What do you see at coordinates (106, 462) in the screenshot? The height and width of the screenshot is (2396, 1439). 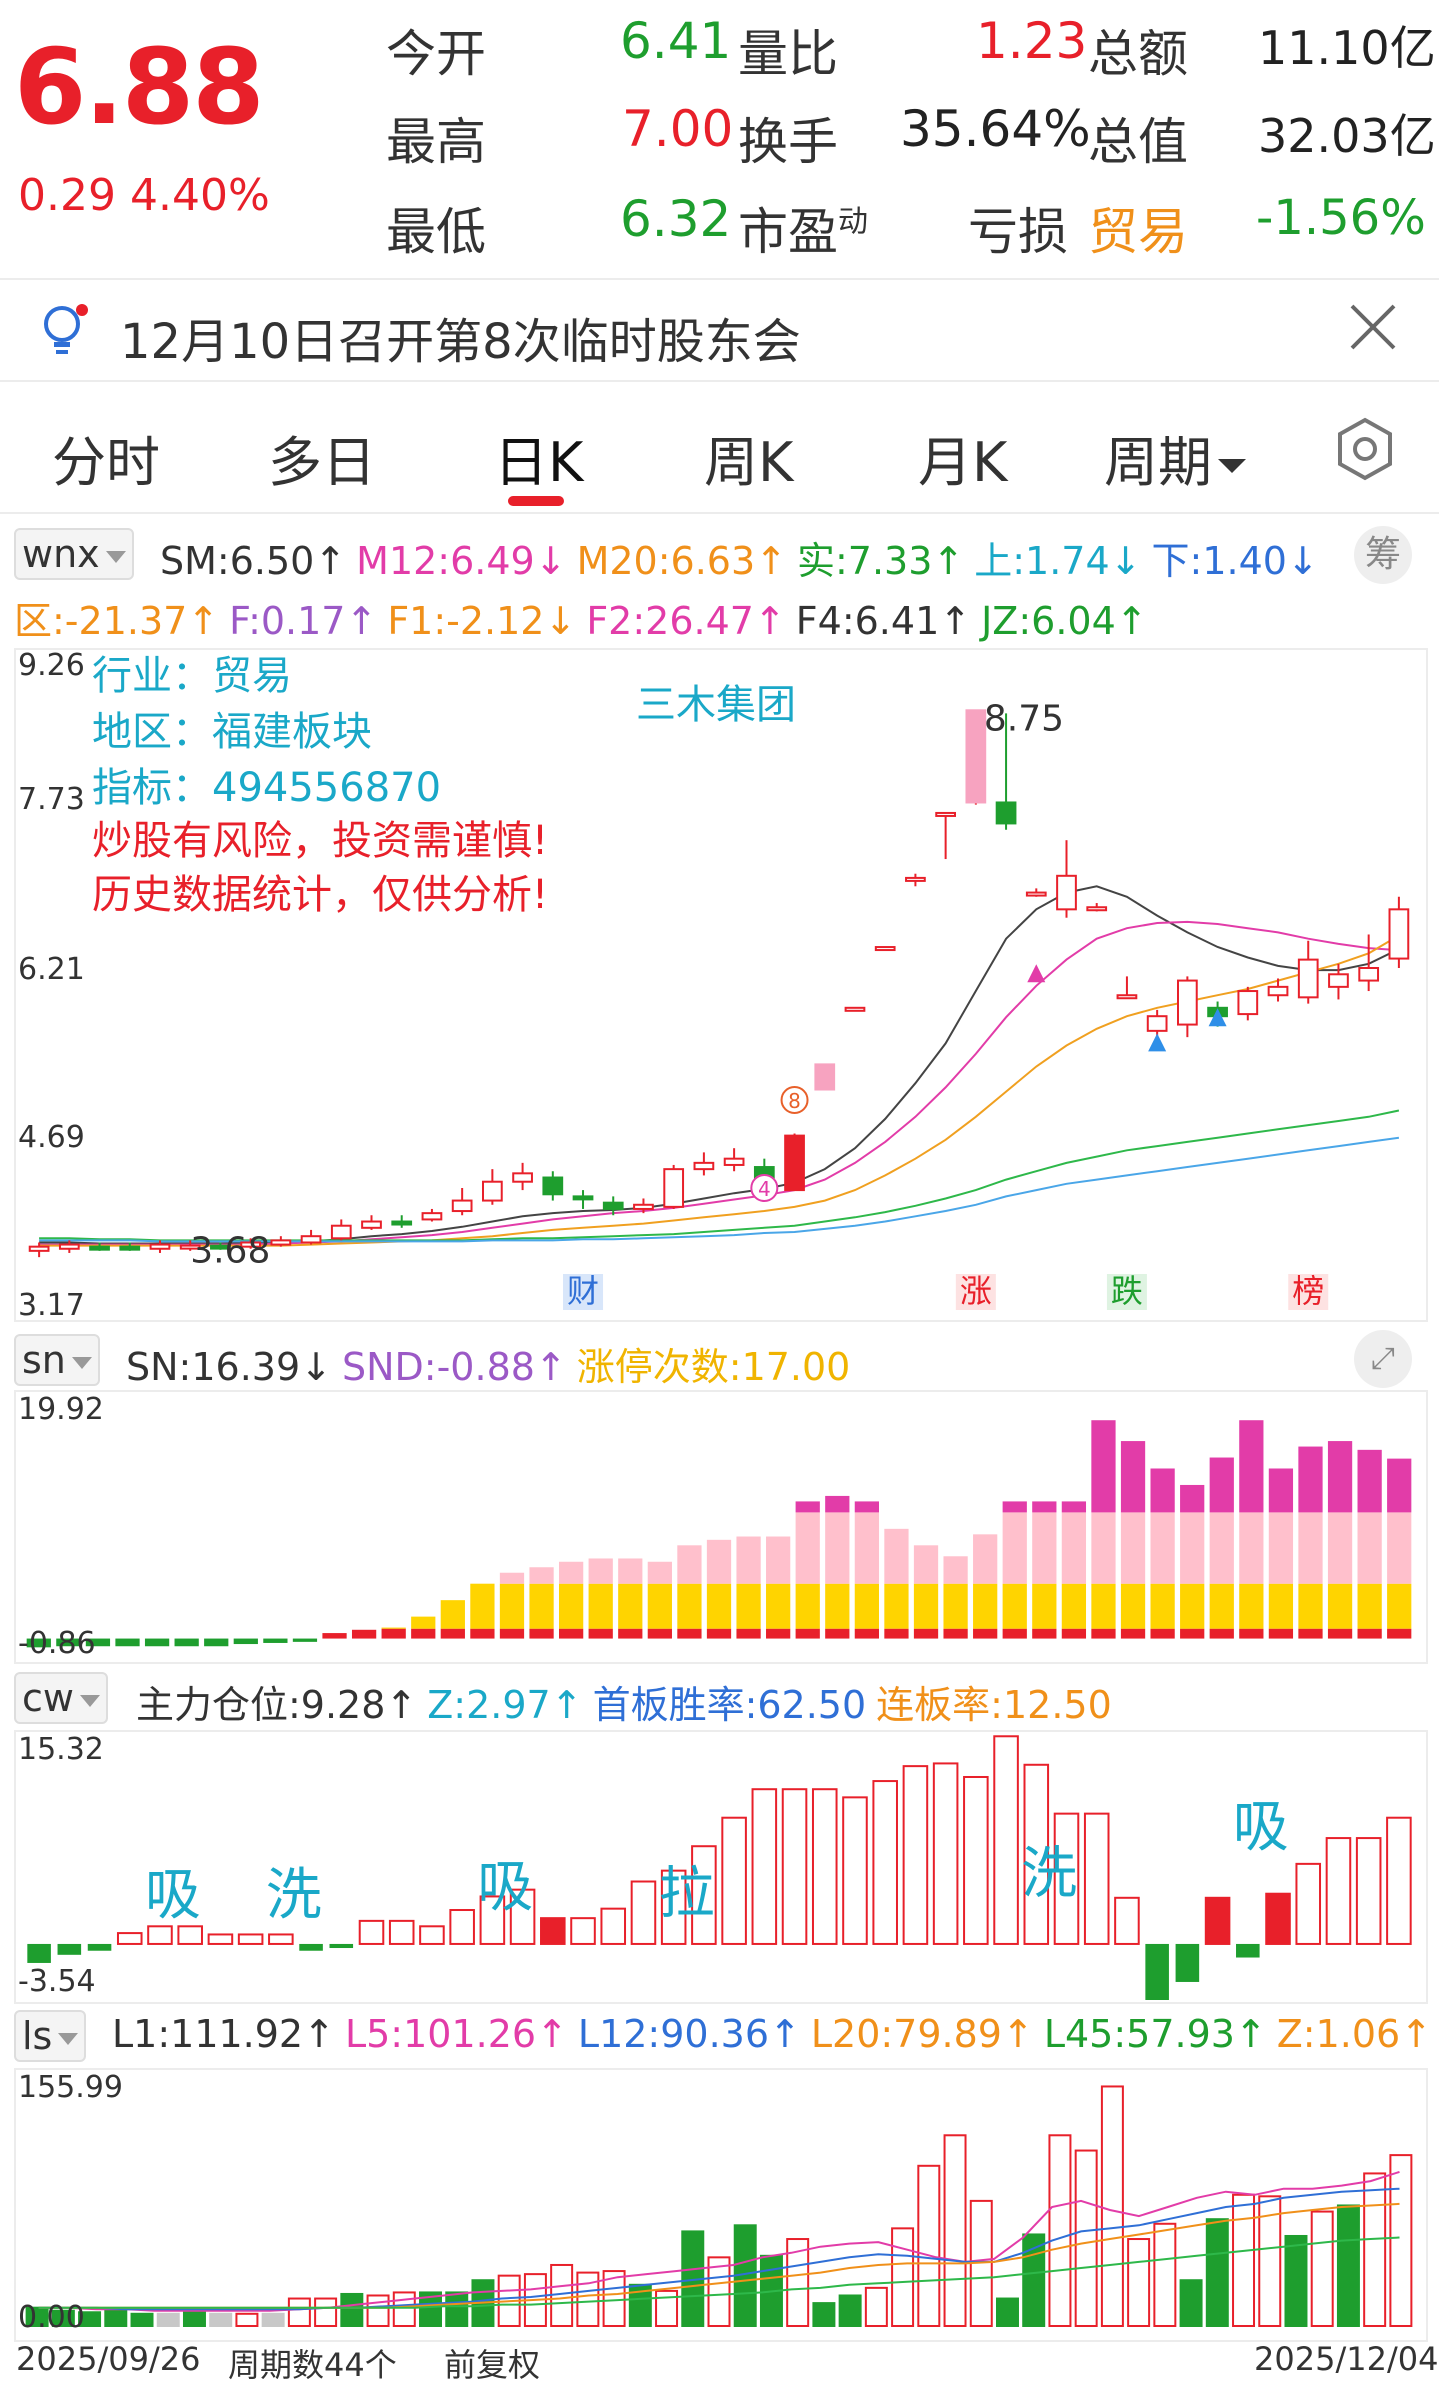 I see `tab-intraday: 分时` at bounding box center [106, 462].